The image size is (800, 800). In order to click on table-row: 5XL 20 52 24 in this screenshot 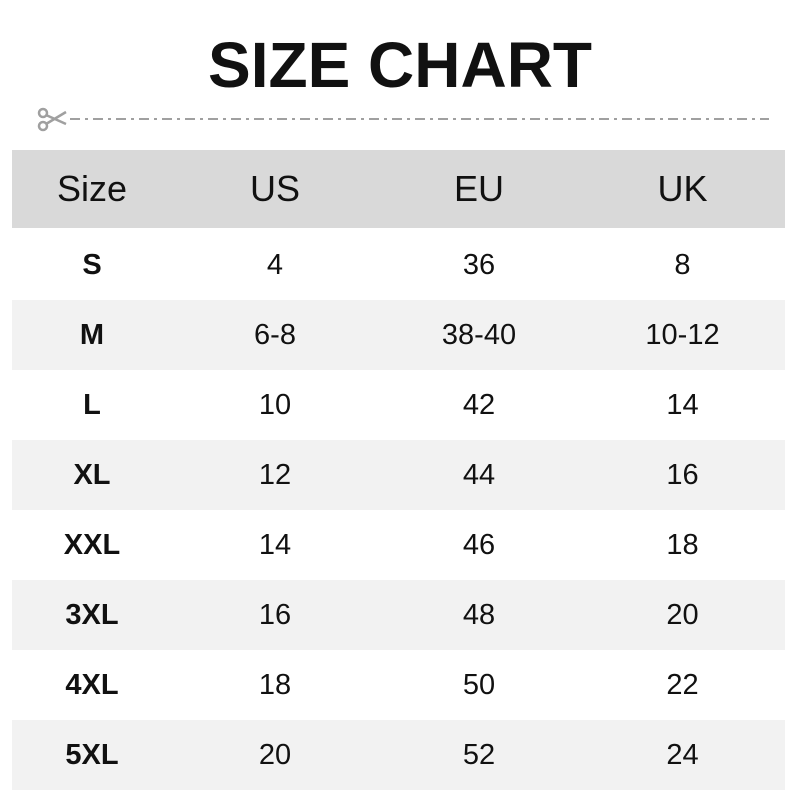, I will do `click(398, 755)`.